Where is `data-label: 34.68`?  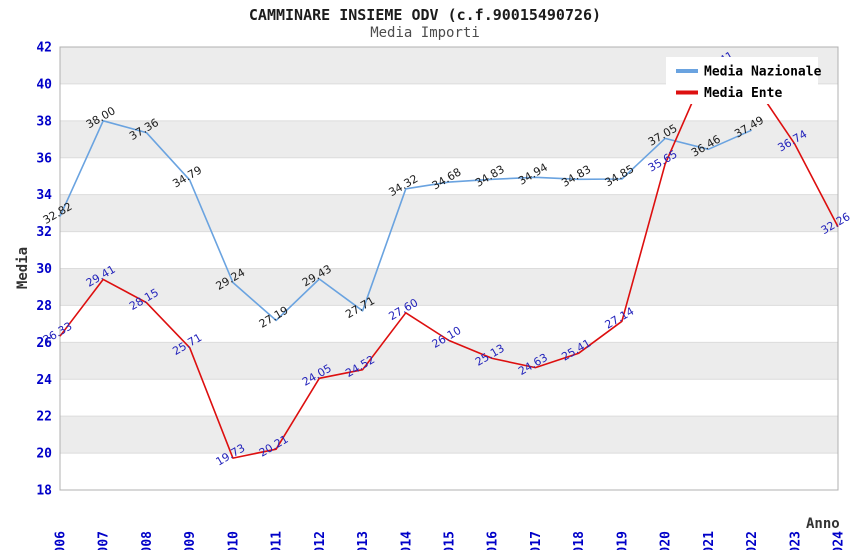
data-label: 34.68 is located at coordinates (447, 178).